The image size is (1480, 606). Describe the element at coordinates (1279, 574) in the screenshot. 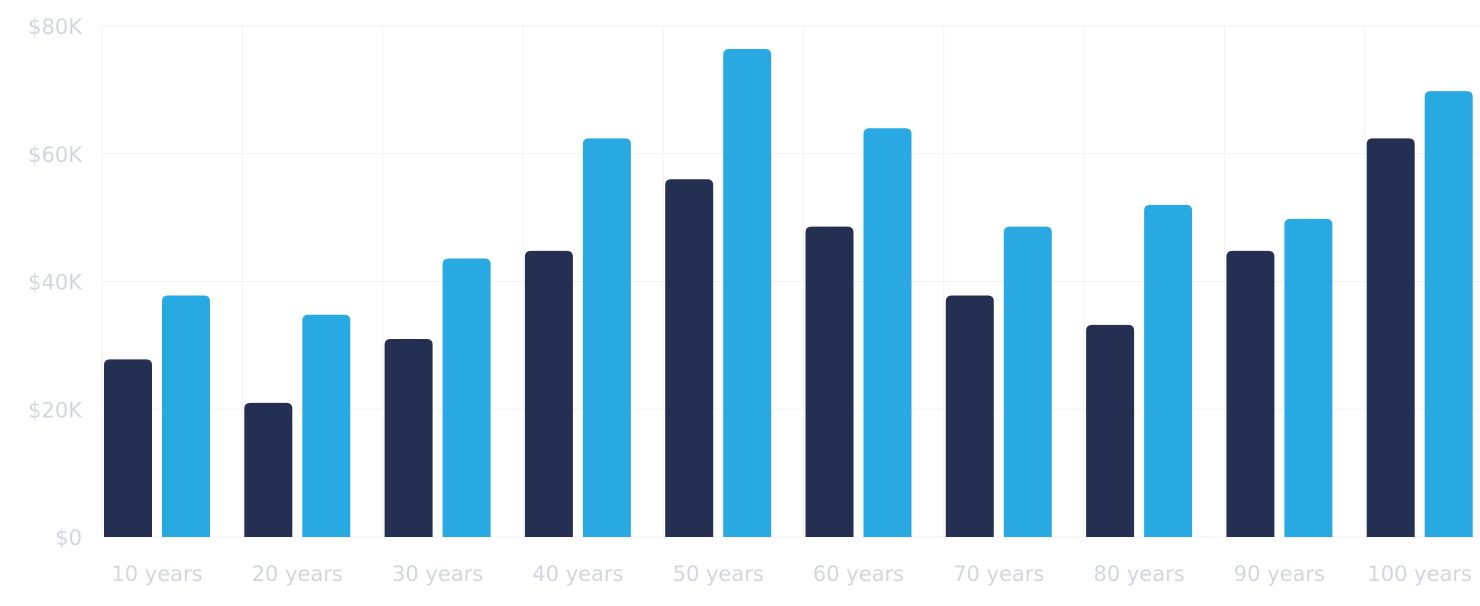

I see `x-tick-label: 90 years` at that location.